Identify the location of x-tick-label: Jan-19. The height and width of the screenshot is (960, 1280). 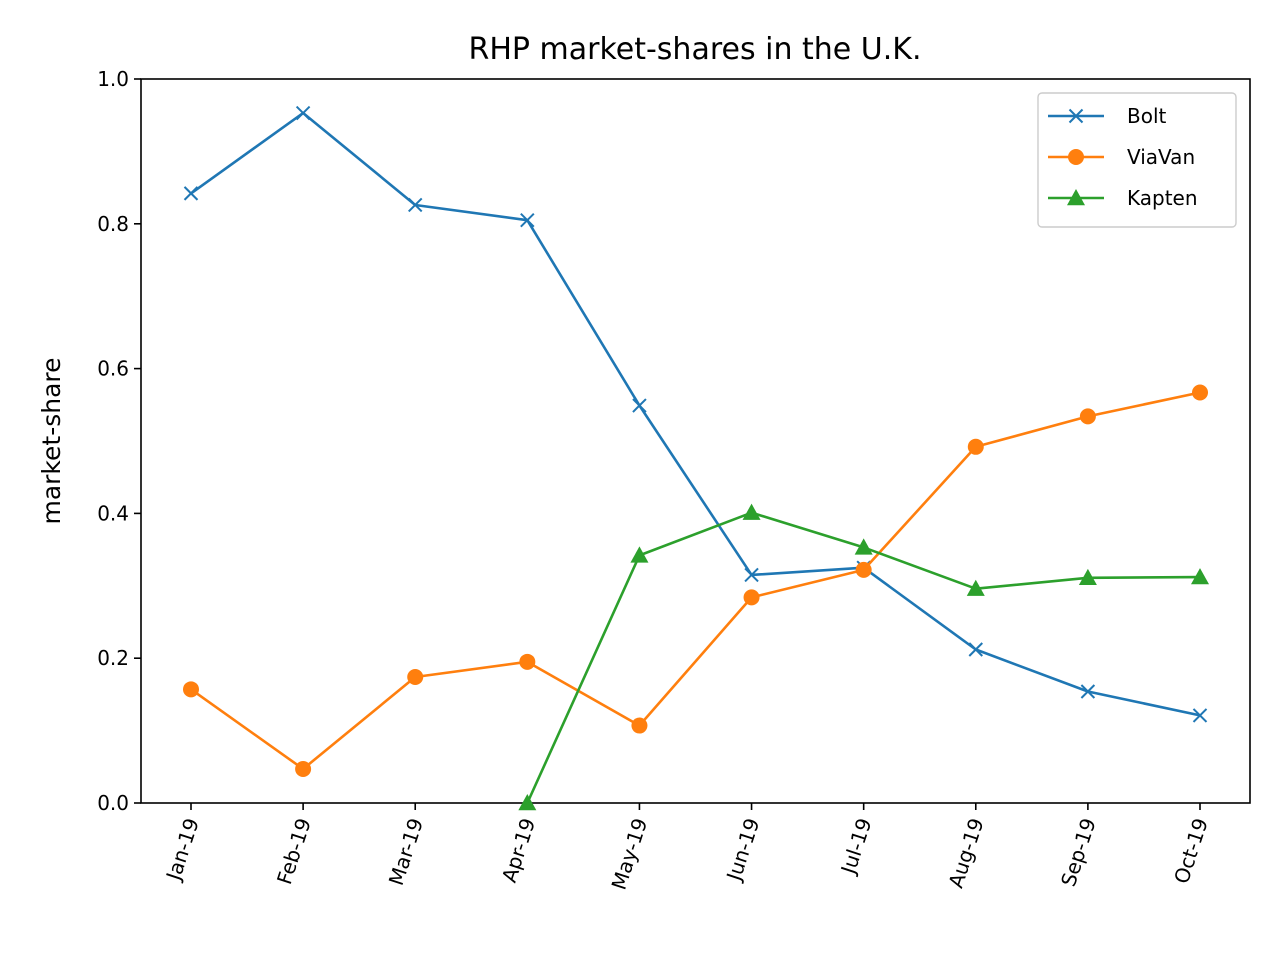
(182, 850).